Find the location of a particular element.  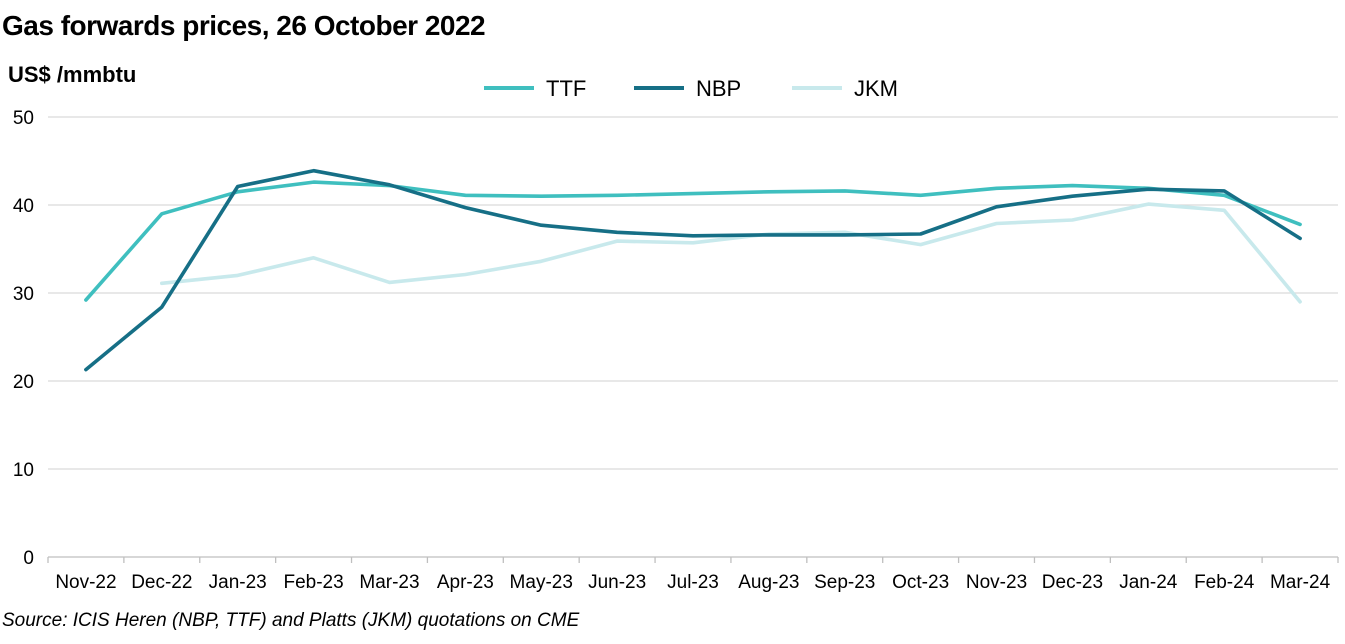

y-tick-label: 40 is located at coordinates (23, 206).